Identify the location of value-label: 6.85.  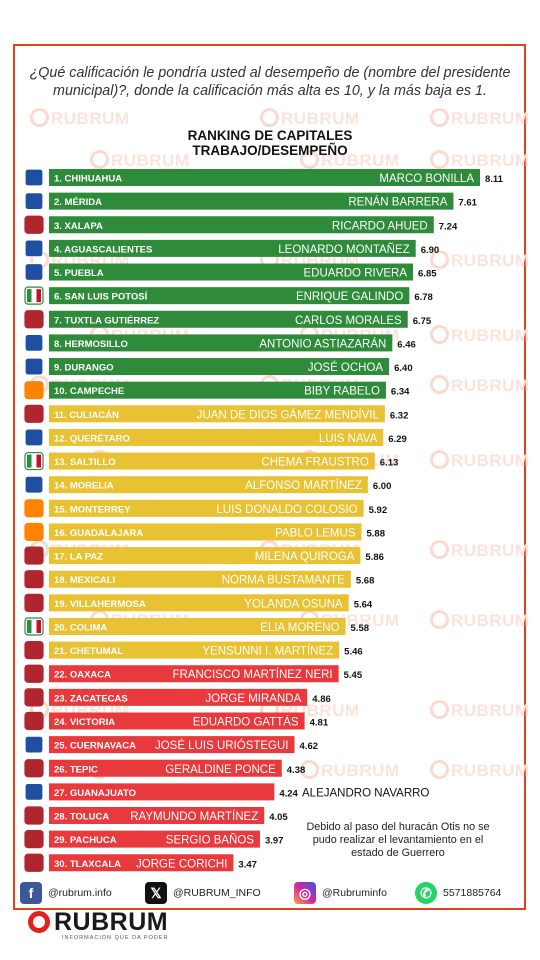
(427, 274).